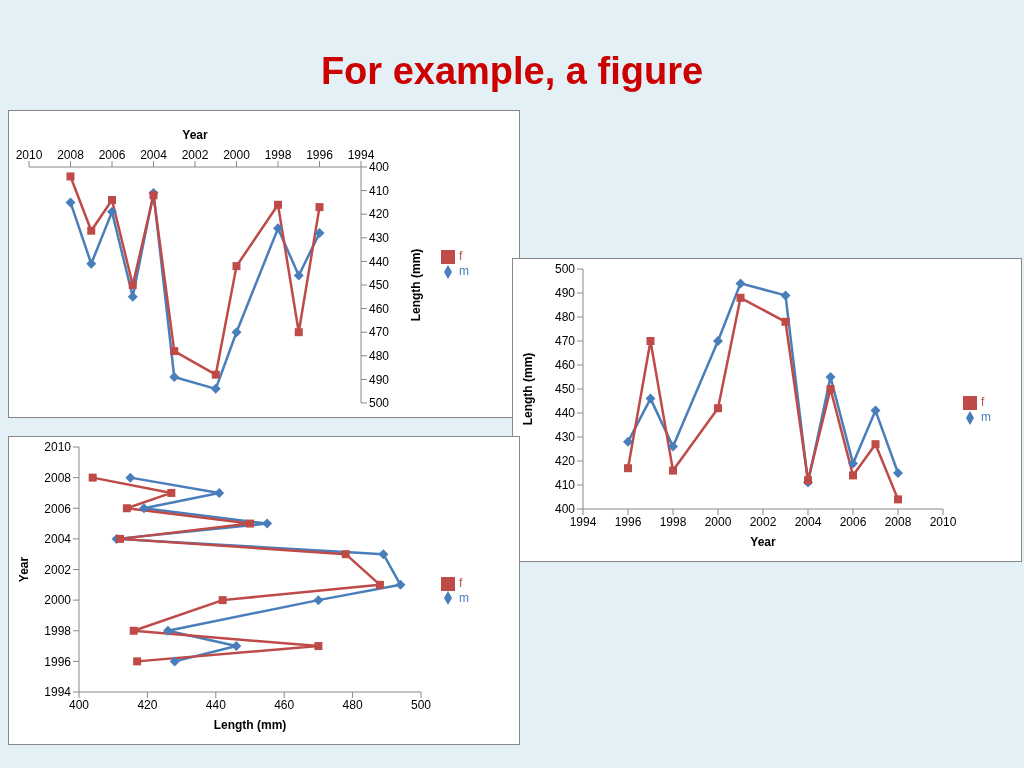  Describe the element at coordinates (284, 704) in the screenshot. I see `x-tick-label: 460` at that location.